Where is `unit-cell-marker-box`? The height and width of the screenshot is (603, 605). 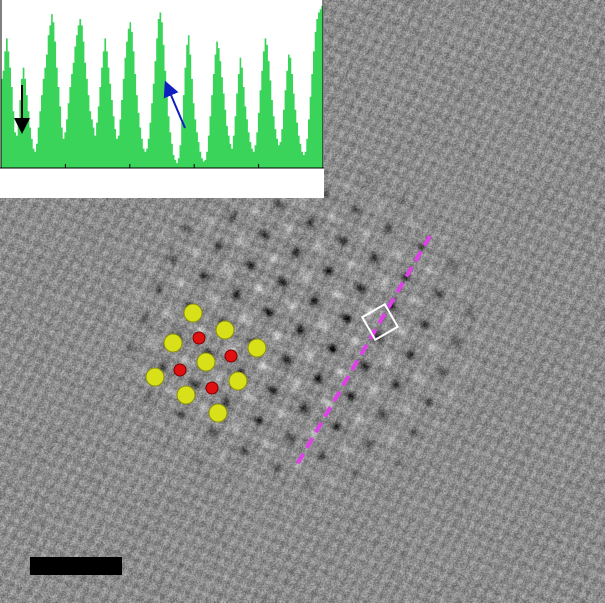 unit-cell-marker-box is located at coordinates (380, 322).